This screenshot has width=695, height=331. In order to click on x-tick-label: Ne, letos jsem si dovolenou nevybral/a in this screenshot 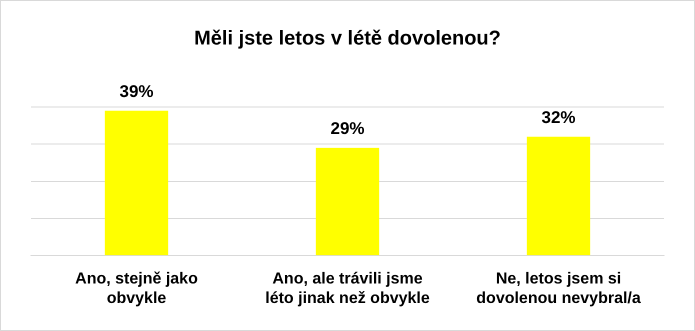, I will do `click(558, 288)`.